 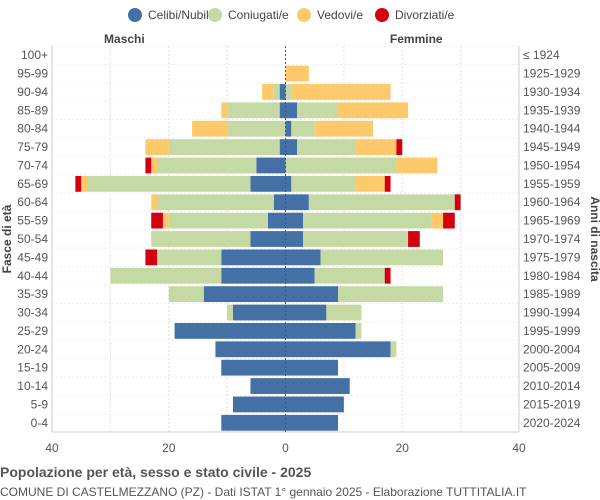 What do you see at coordinates (40, 423) in the screenshot?
I see `age-group-label: 0-4` at bounding box center [40, 423].